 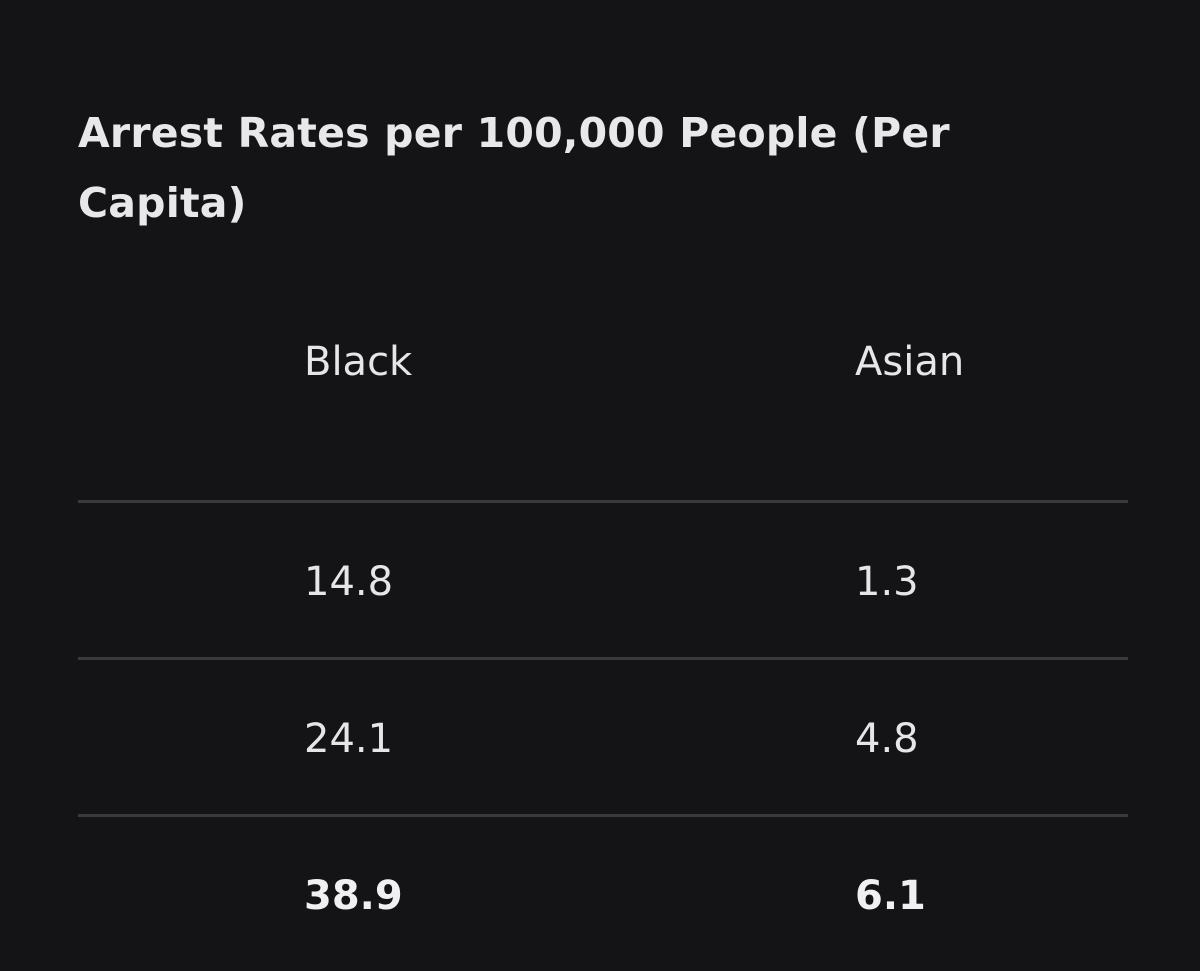 I want to click on table-cell-black: 24.1, so click(x=349, y=739).